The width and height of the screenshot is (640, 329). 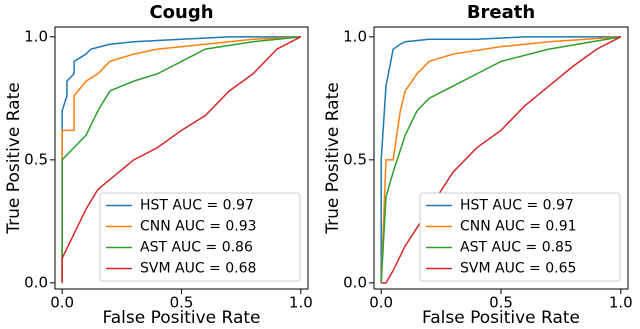 What do you see at coordinates (198, 227) in the screenshot?
I see `legend-label: CNN AUC = 0.93` at bounding box center [198, 227].